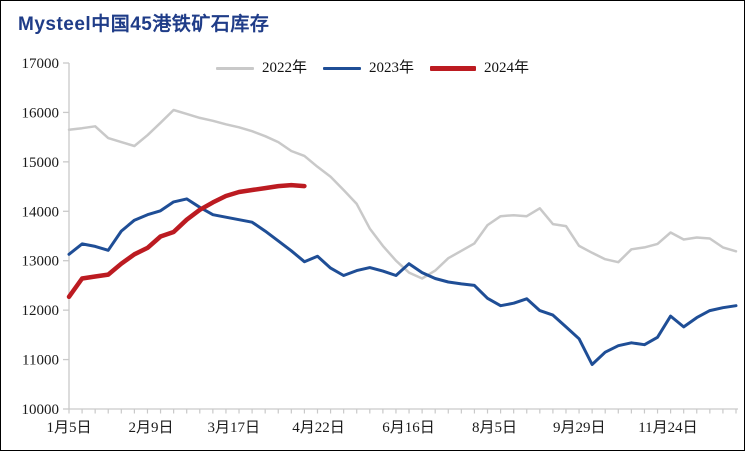 The width and height of the screenshot is (745, 451). What do you see at coordinates (41, 163) in the screenshot?
I see `y-tick-label: 15000` at bounding box center [41, 163].